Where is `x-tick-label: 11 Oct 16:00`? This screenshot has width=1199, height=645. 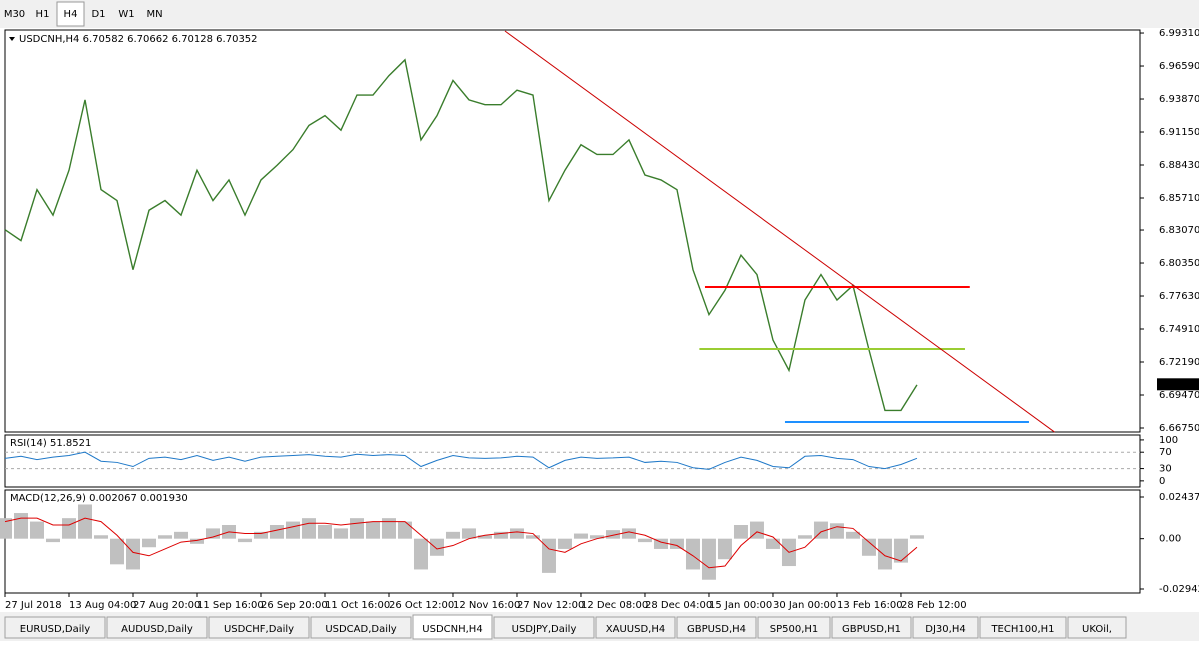 x-tick-label: 11 Oct 16:00 is located at coordinates (357, 605).